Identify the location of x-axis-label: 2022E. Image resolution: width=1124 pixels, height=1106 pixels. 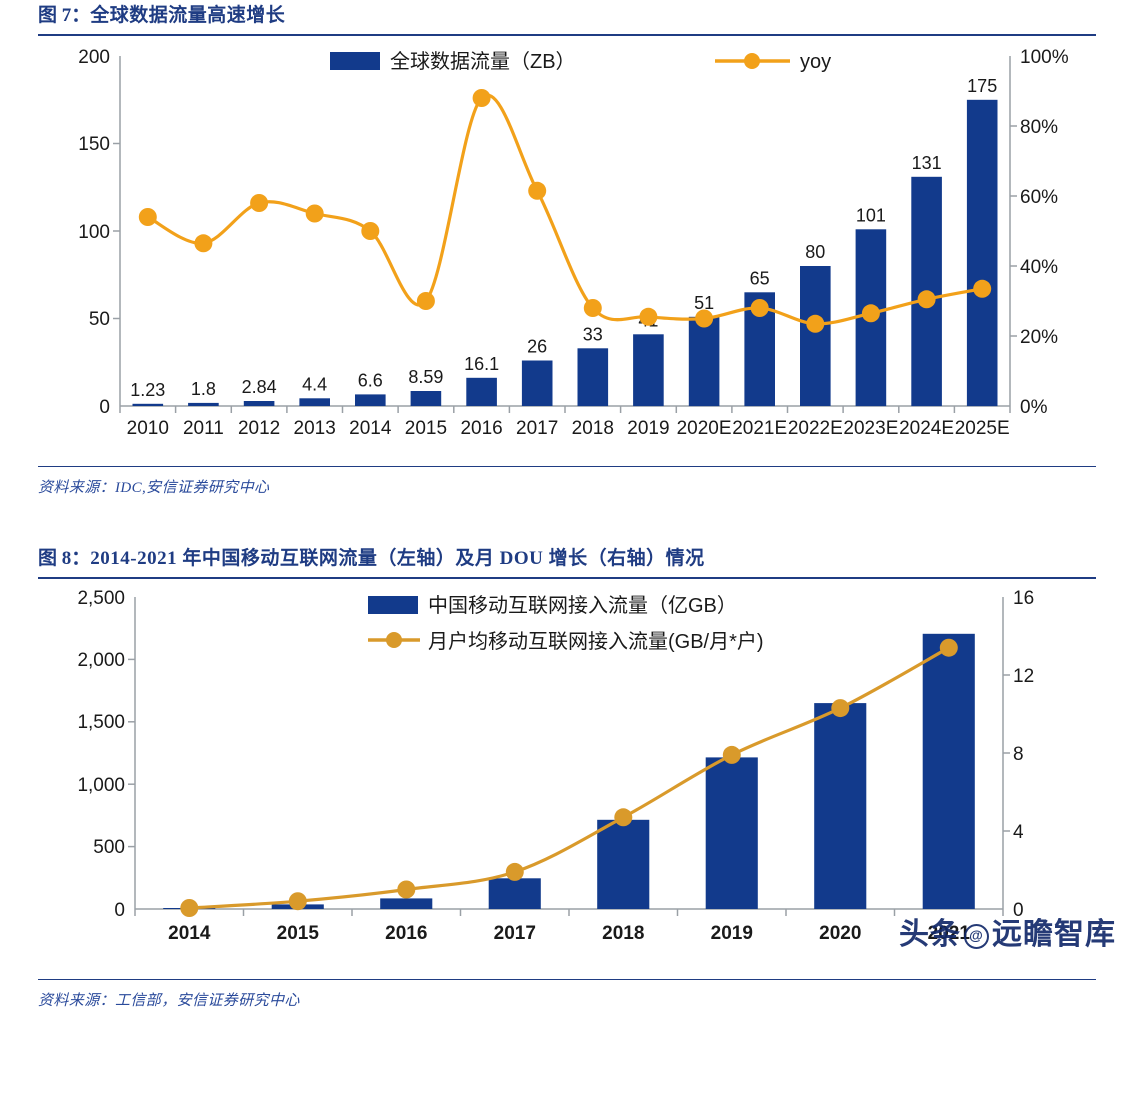
(815, 428).